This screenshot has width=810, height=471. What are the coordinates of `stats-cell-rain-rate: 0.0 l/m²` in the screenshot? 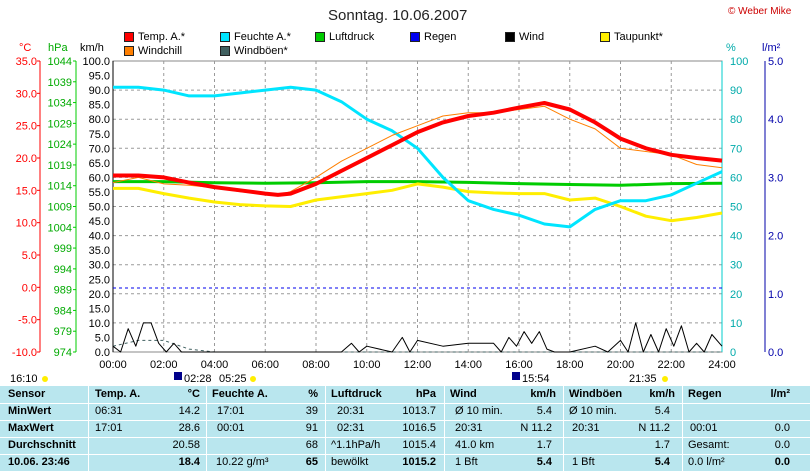 It's located at (706, 462).